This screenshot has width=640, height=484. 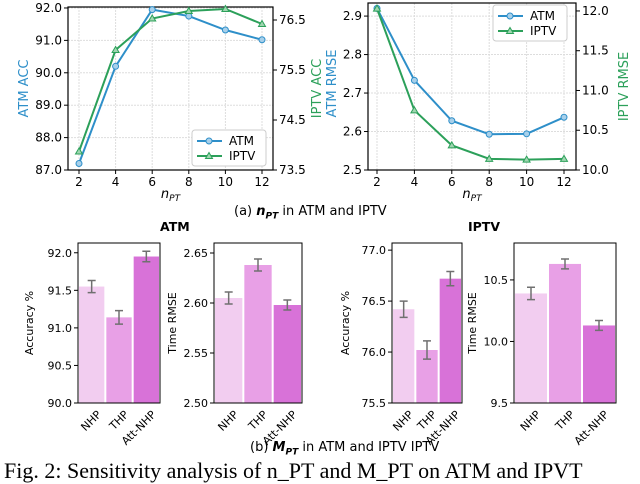 What do you see at coordinates (152, 182) in the screenshot?
I see `x-tick-label: 6` at bounding box center [152, 182].